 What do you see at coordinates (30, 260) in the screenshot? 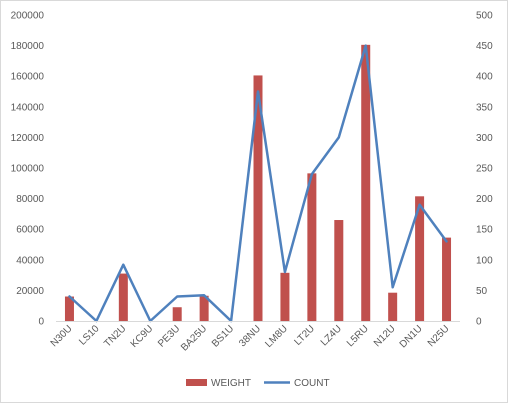
I see `y-left-tick-label: 40000` at bounding box center [30, 260].